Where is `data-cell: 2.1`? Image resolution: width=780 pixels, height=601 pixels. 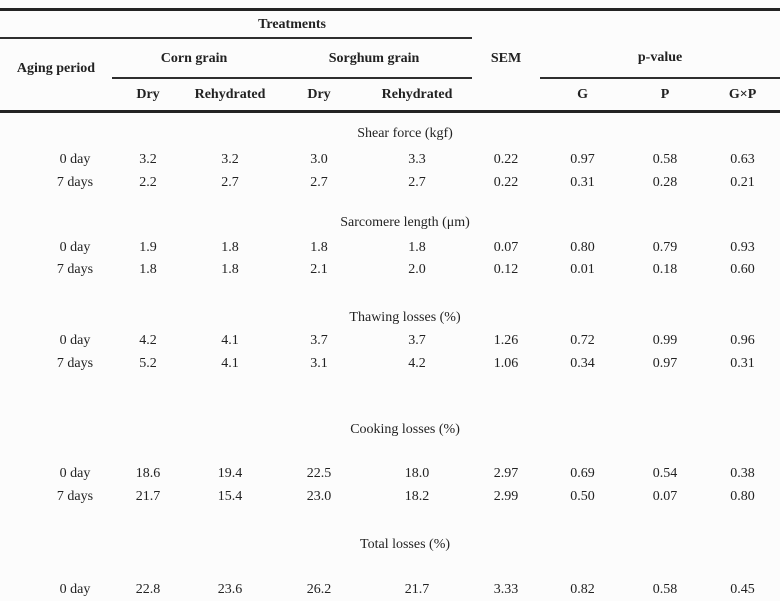
data-cell: 2.1 is located at coordinates (319, 269).